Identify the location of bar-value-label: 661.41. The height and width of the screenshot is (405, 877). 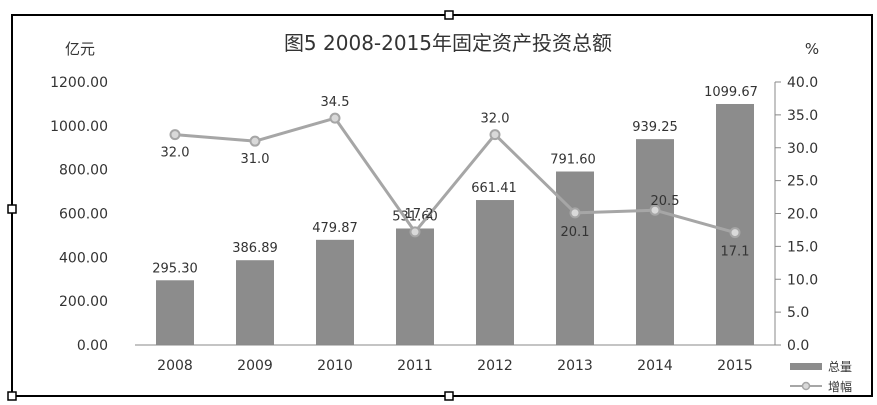
(494, 188).